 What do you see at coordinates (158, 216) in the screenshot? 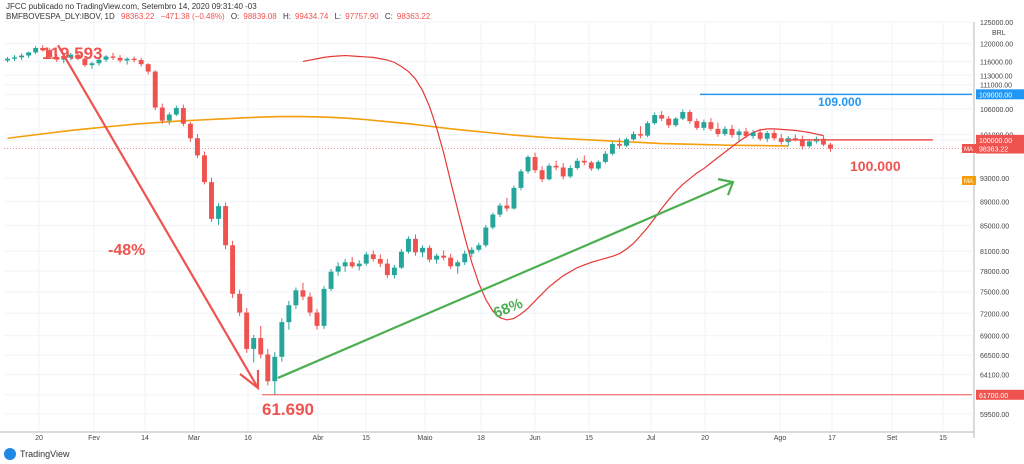
I see `down-trend-arrow` at bounding box center [158, 216].